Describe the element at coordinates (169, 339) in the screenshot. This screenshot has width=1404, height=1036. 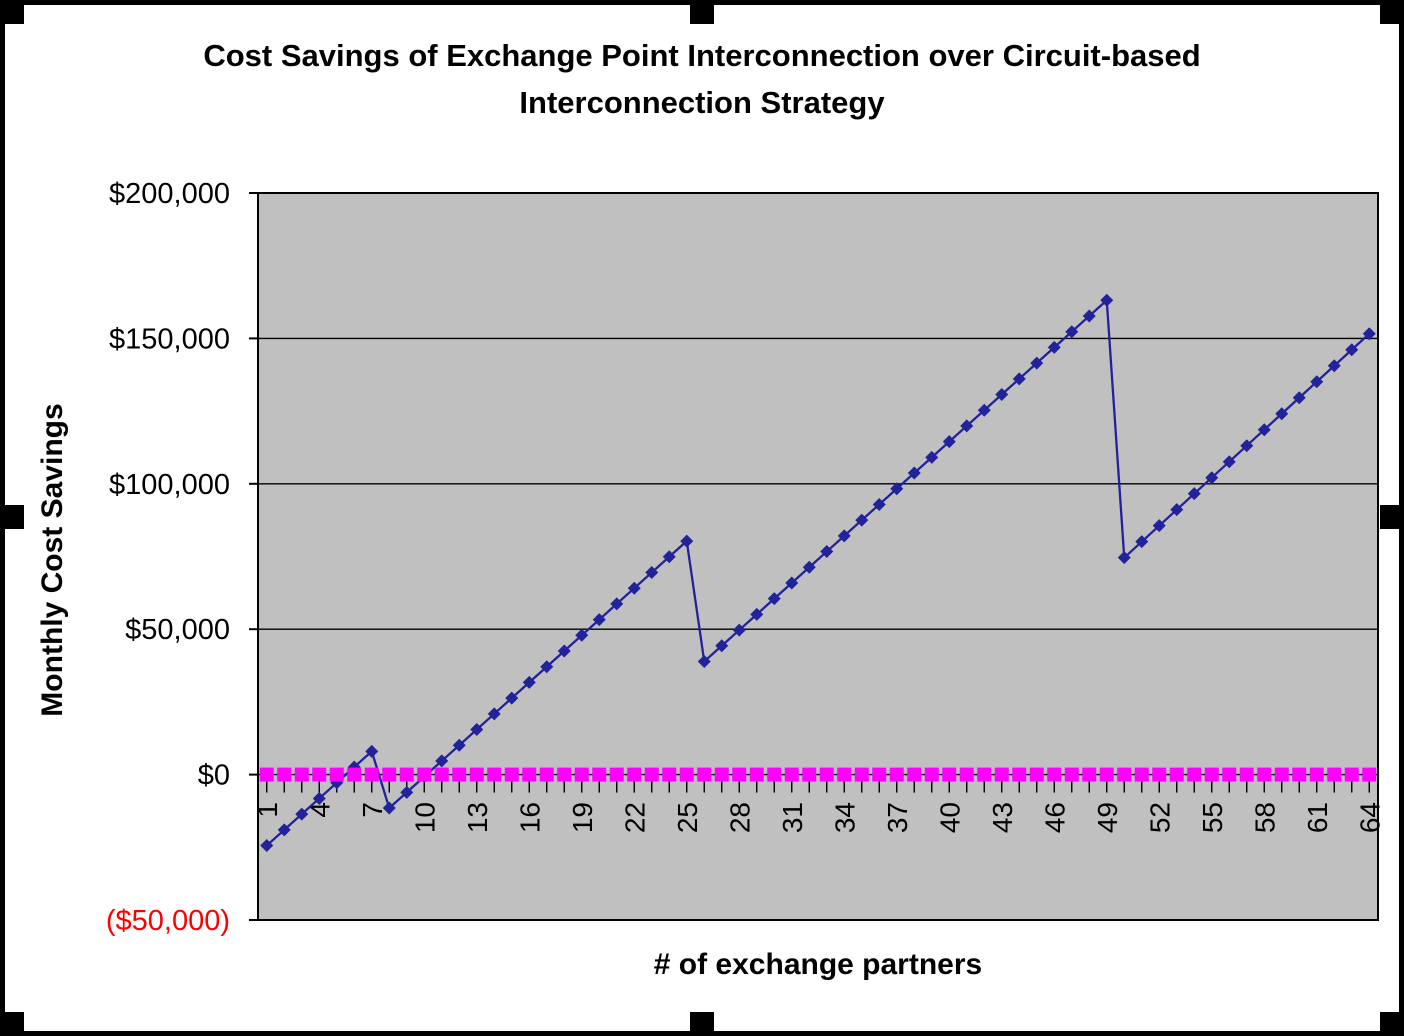
I see `y-axis-label: $150,000` at that location.